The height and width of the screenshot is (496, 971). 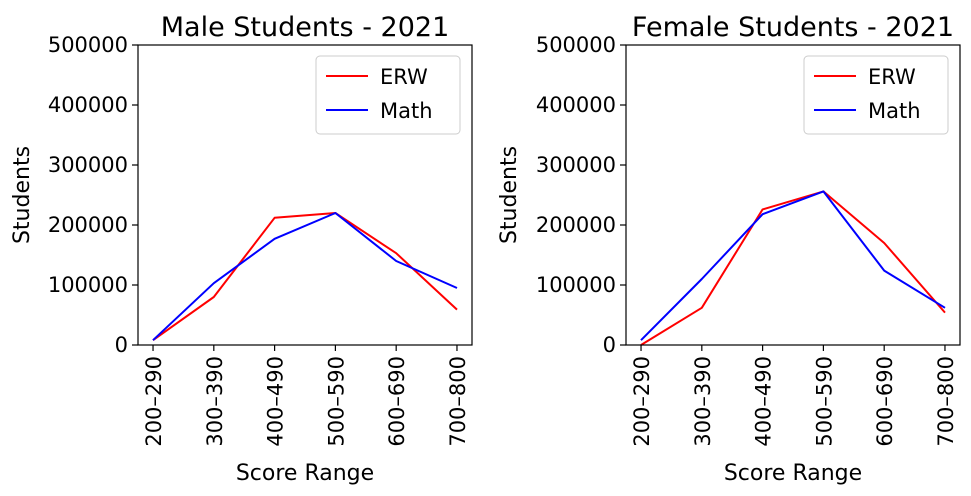 I want to click on chart-title: Female Students - 2021, so click(x=793, y=27).